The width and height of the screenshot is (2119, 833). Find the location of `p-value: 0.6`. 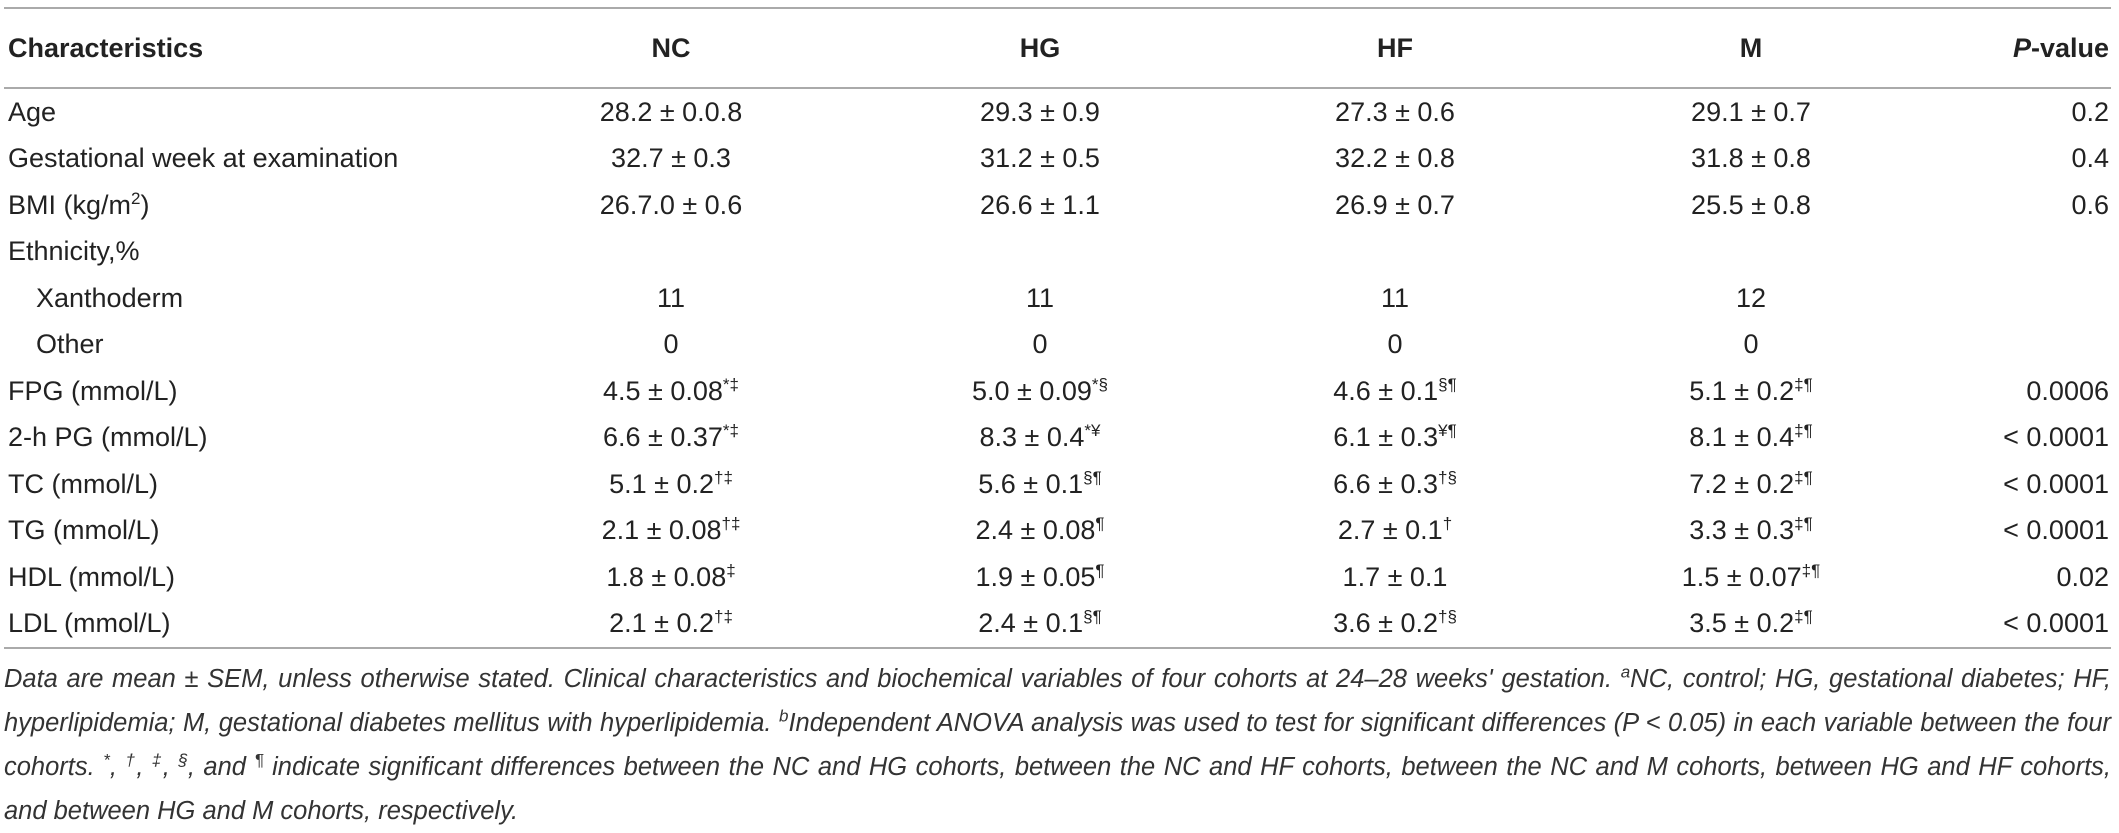

p-value: 0.6 is located at coordinates (2020, 205).